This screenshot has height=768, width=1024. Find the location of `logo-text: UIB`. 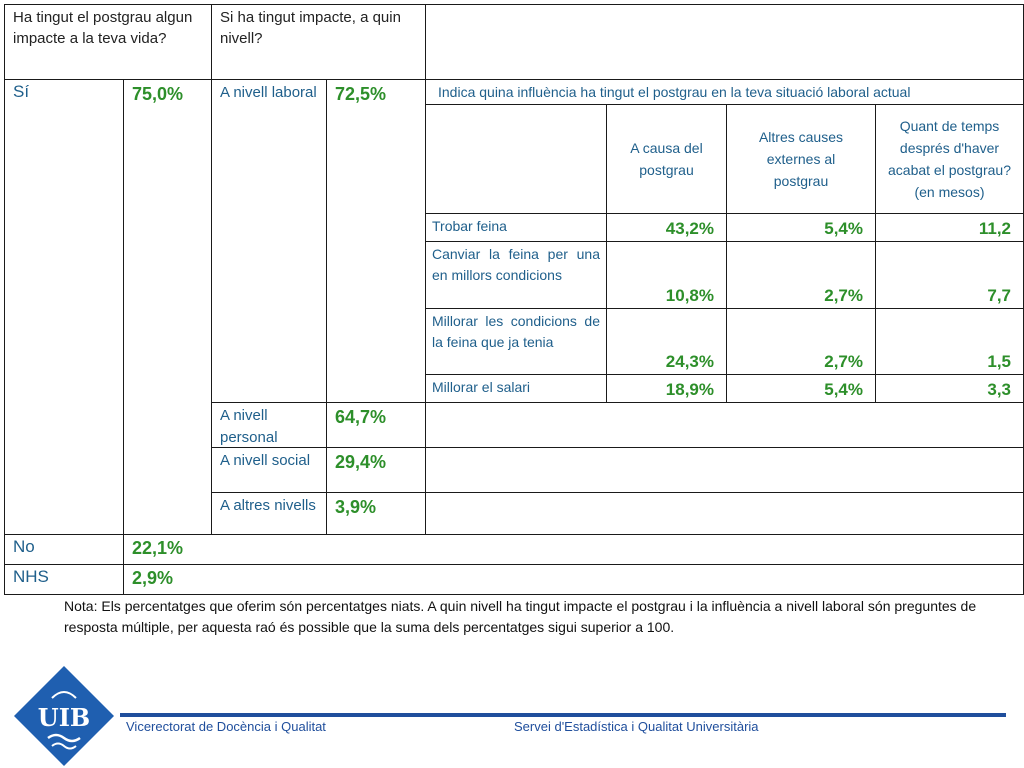

logo-text: UIB is located at coordinates (64, 717).